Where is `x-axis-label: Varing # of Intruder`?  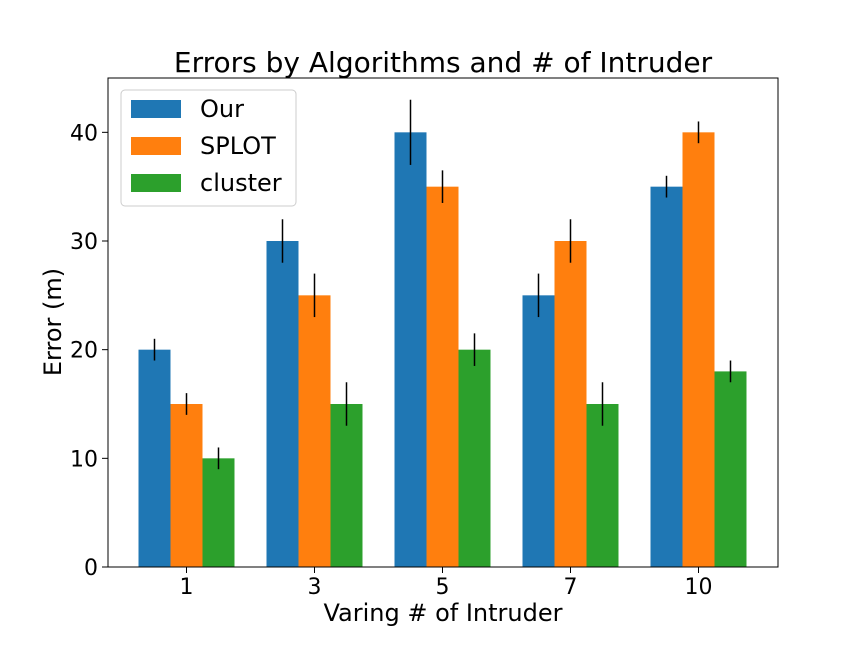
x-axis-label: Varing # of Intruder is located at coordinates (442, 613).